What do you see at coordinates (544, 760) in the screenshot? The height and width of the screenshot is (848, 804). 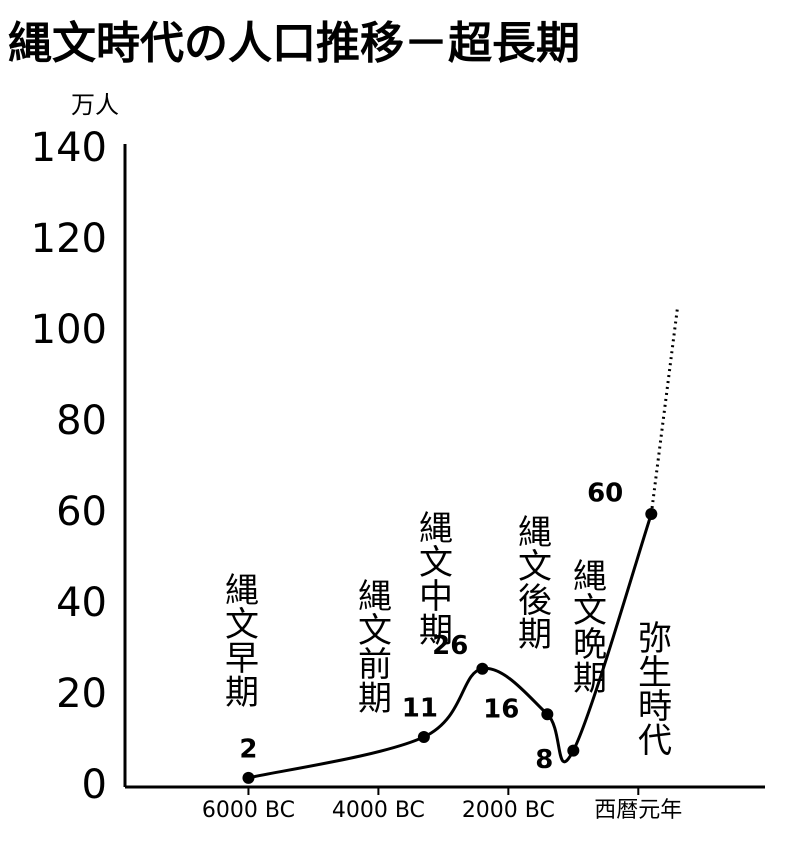 I see `data-label: 8` at bounding box center [544, 760].